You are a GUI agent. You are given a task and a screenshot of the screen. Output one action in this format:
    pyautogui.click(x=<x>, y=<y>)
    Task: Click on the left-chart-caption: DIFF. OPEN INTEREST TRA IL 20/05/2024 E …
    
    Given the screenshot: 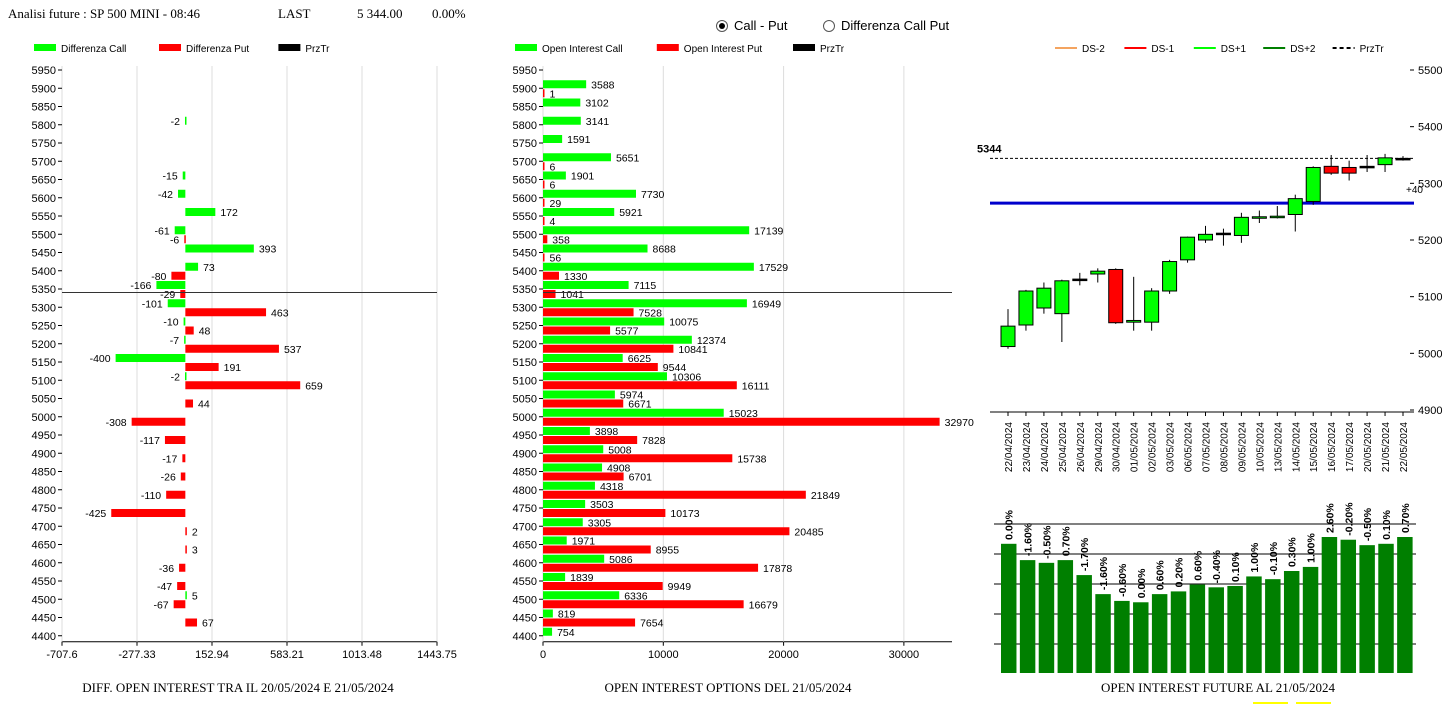 What is the action you would take?
    pyautogui.click(x=238, y=687)
    